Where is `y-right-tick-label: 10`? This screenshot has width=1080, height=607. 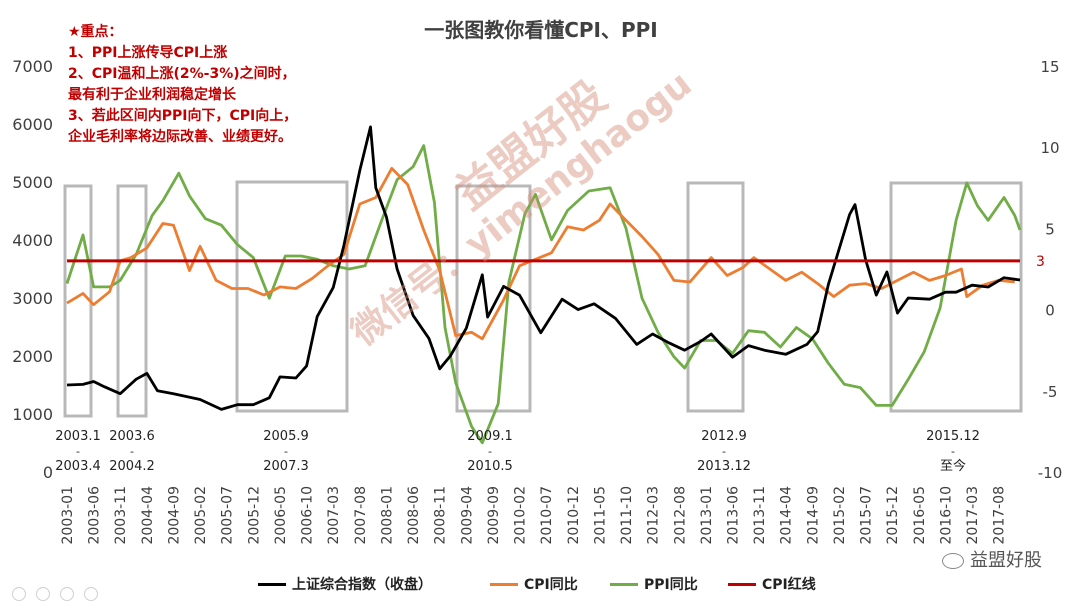 y-right-tick-label: 10 is located at coordinates (1049, 148).